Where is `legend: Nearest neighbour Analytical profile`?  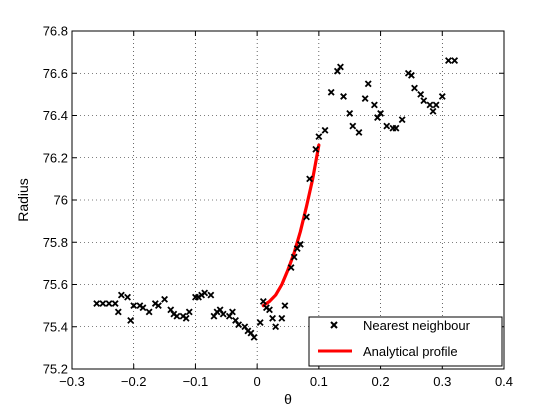 legend: Nearest neighbour Analytical profile is located at coordinates (405, 341).